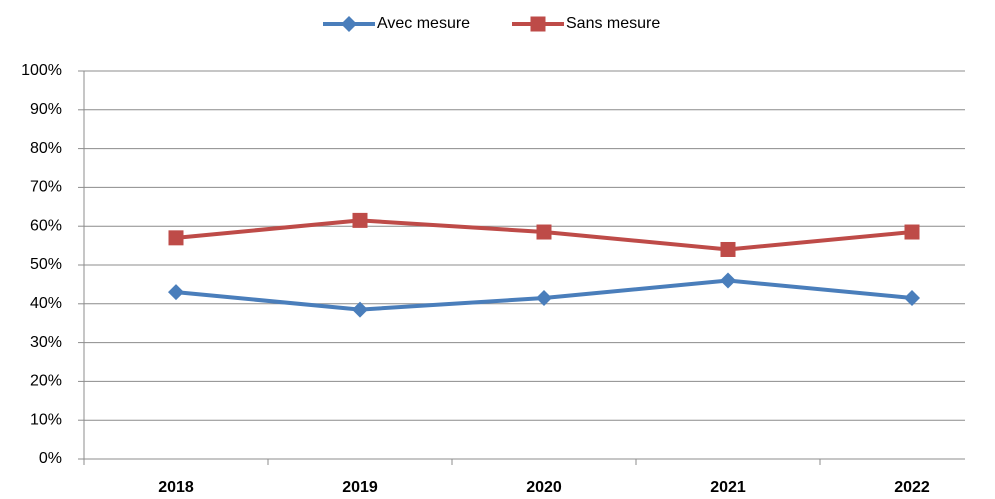  I want to click on legend-label: Avec mesure, so click(423, 23).